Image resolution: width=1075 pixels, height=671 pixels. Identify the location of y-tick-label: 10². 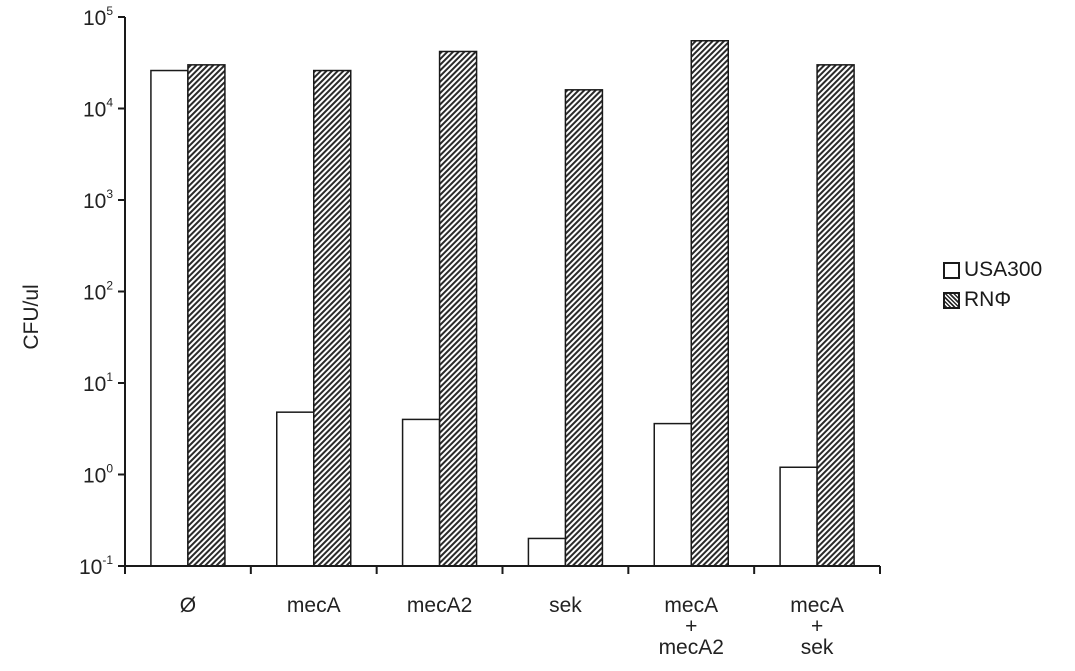
(98, 292).